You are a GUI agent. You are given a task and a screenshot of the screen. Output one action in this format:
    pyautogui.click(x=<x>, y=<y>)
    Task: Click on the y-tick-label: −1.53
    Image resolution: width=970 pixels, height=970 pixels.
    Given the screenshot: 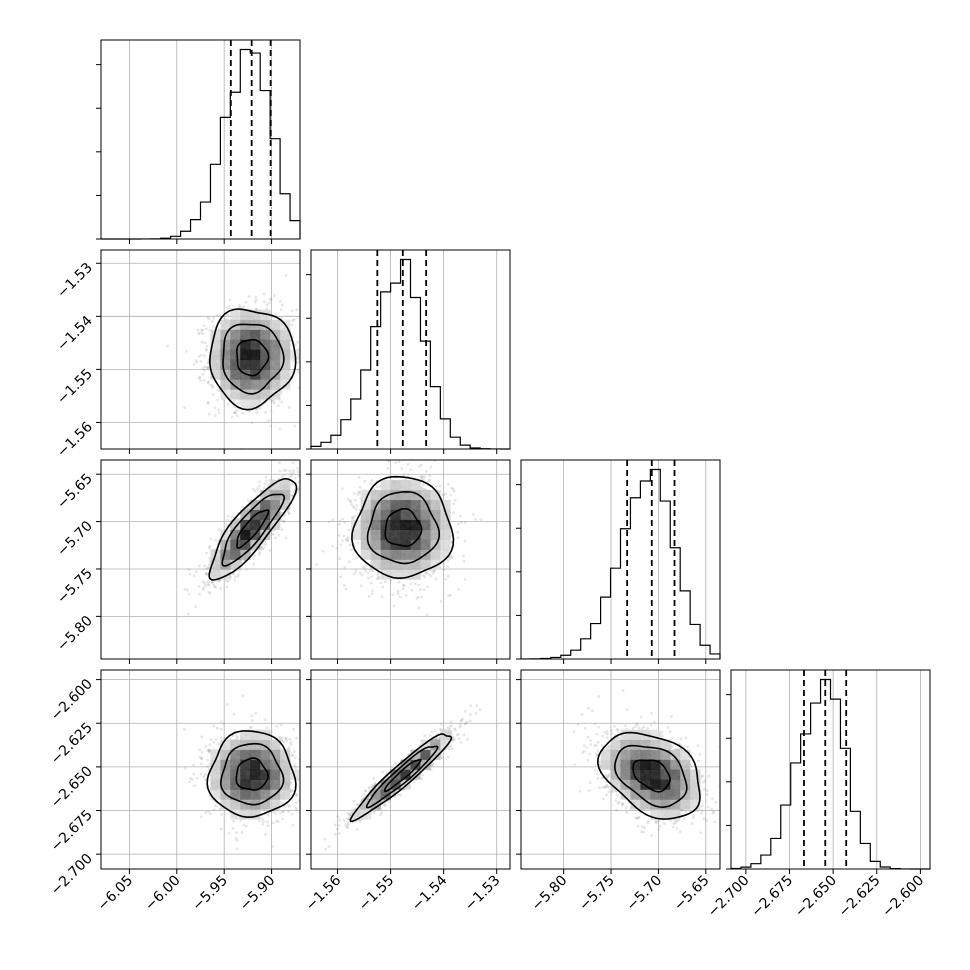 What is the action you would take?
    pyautogui.click(x=75, y=281)
    